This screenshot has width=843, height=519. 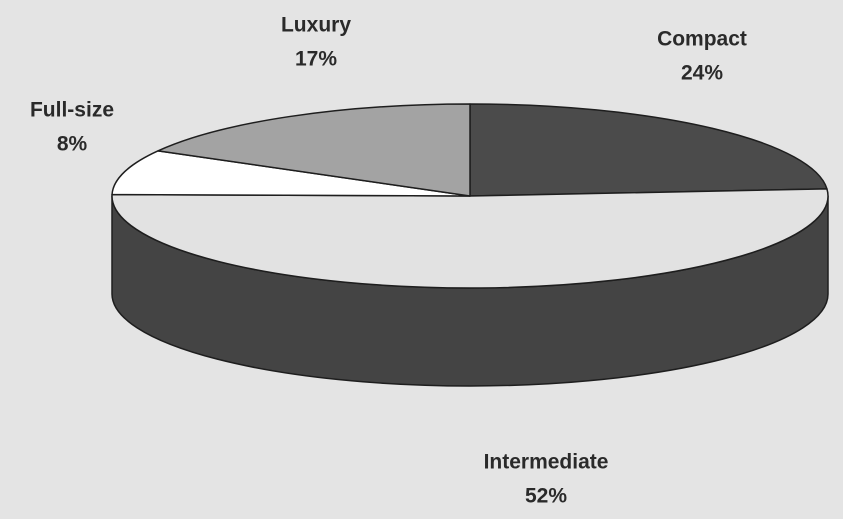 What do you see at coordinates (702, 39) in the screenshot?
I see `slice-label: Compact` at bounding box center [702, 39].